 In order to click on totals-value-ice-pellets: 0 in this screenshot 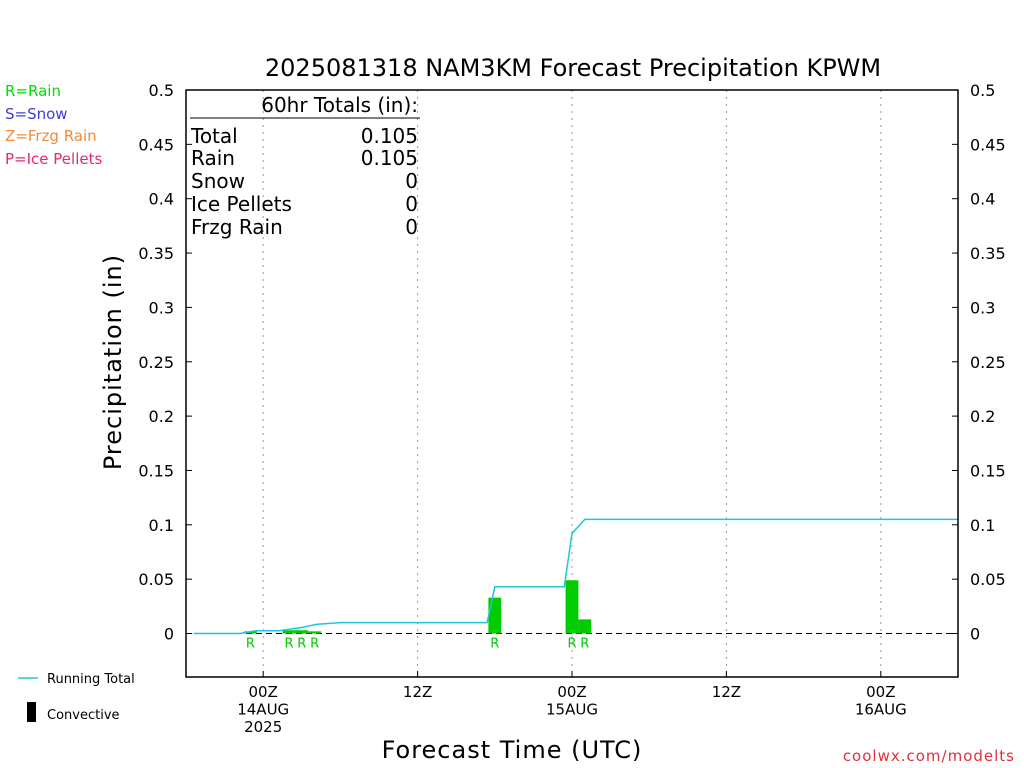, I will do `click(411, 204)`.